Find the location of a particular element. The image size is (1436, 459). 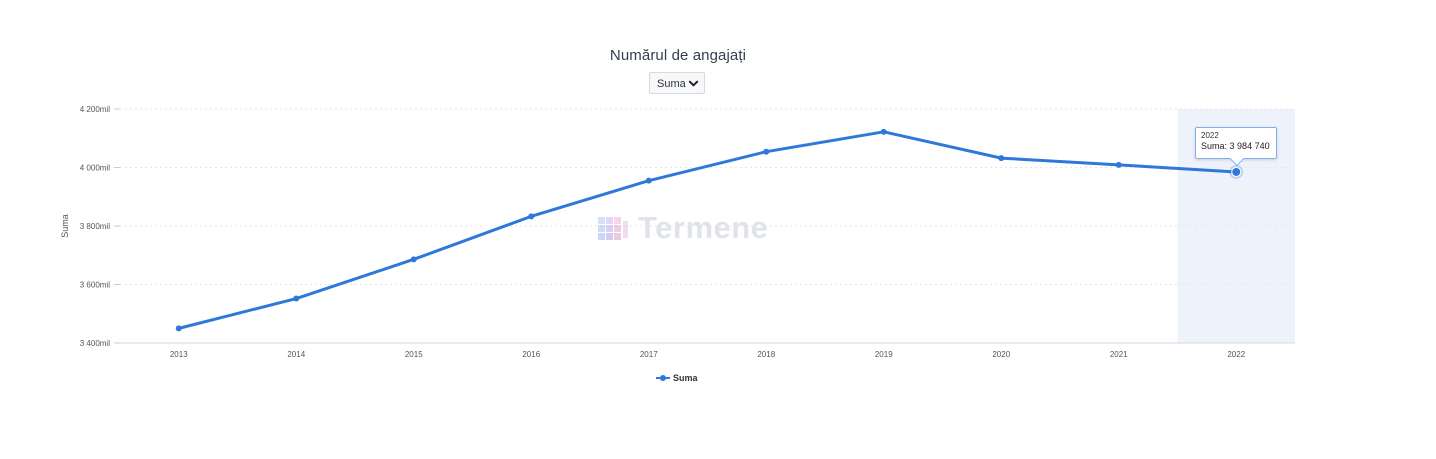

tooltip-value-row: Suma: 3 984 740 is located at coordinates (1236, 146).